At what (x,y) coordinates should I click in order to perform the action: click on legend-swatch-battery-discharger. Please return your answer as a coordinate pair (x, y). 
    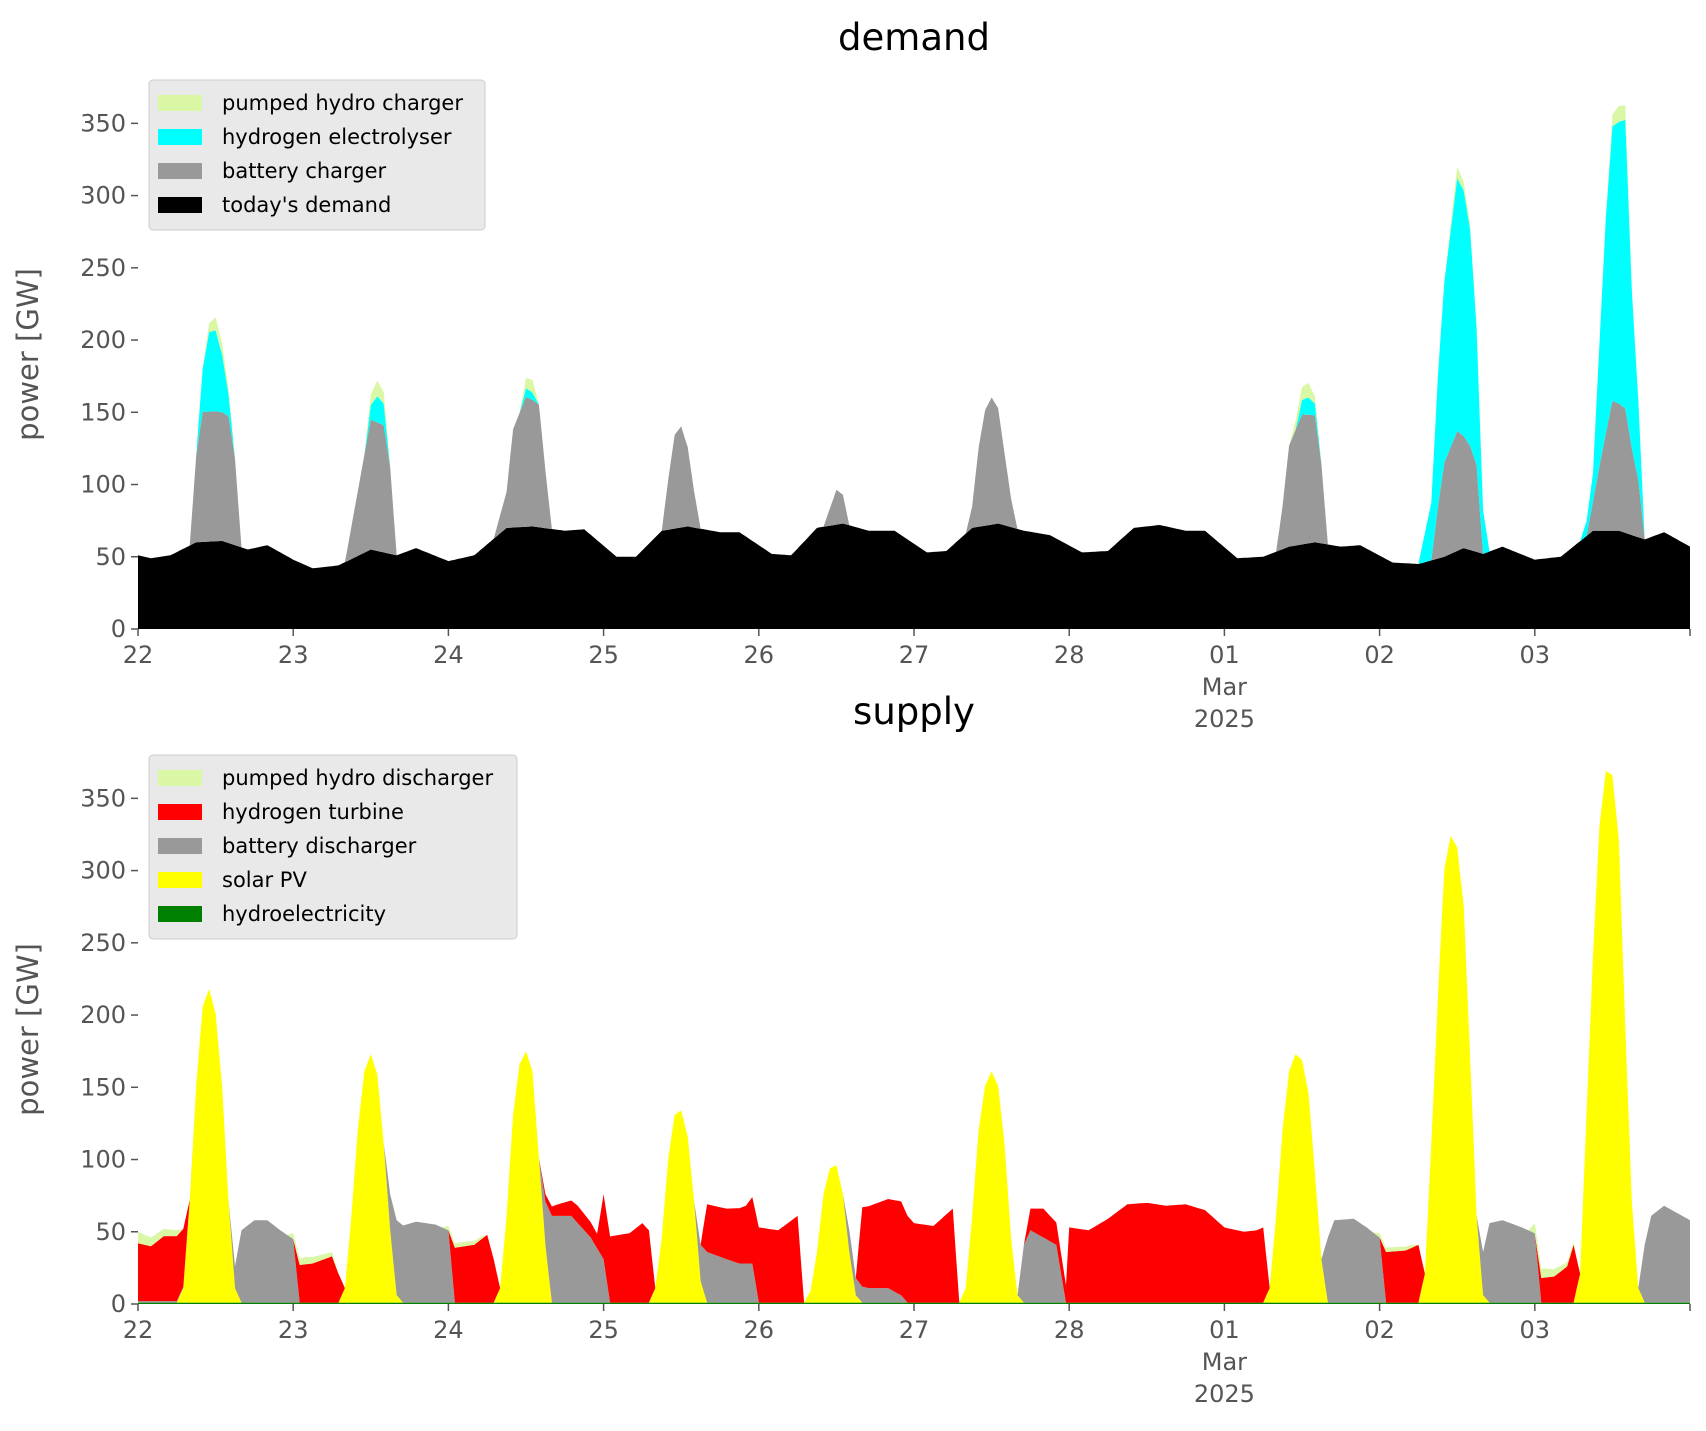
    Looking at the image, I should click on (180, 846).